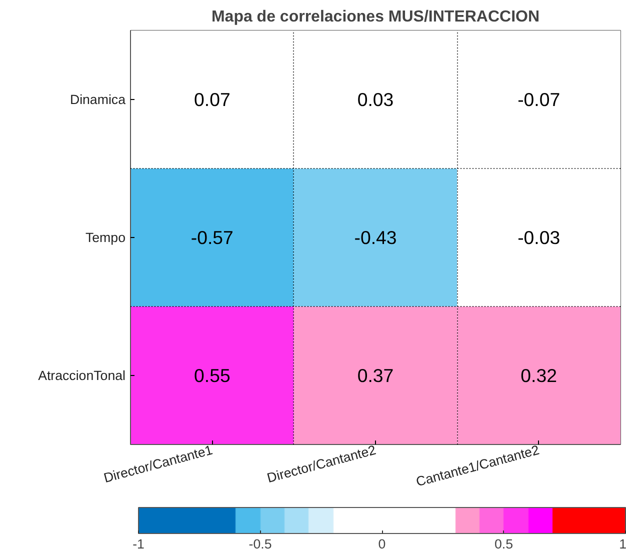  Describe the element at coordinates (212, 375) in the screenshot. I see `data-label: 0.55` at that location.